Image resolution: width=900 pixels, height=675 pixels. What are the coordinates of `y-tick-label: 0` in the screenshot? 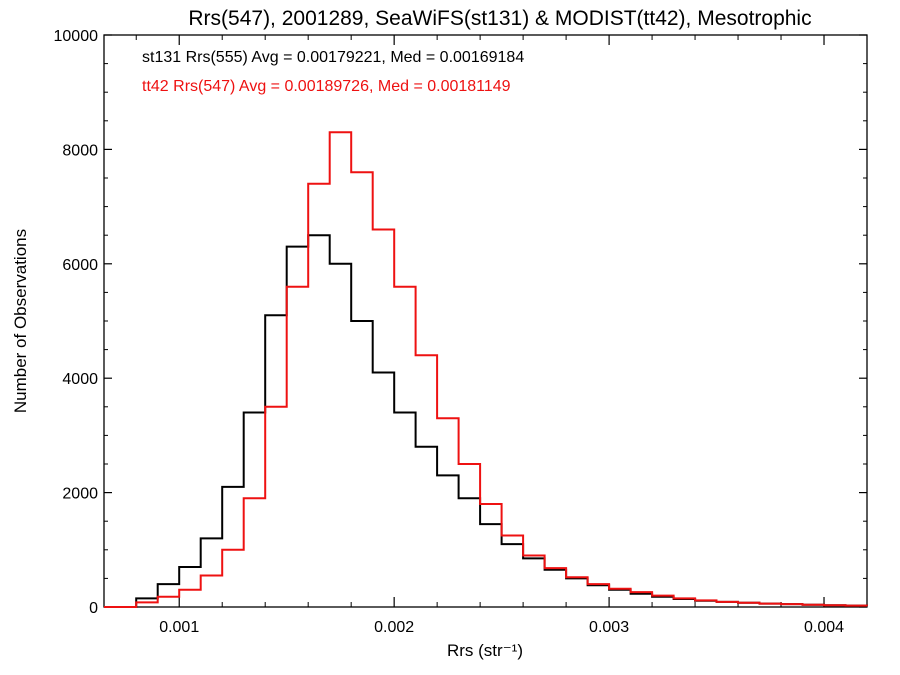 It's located at (93, 608).